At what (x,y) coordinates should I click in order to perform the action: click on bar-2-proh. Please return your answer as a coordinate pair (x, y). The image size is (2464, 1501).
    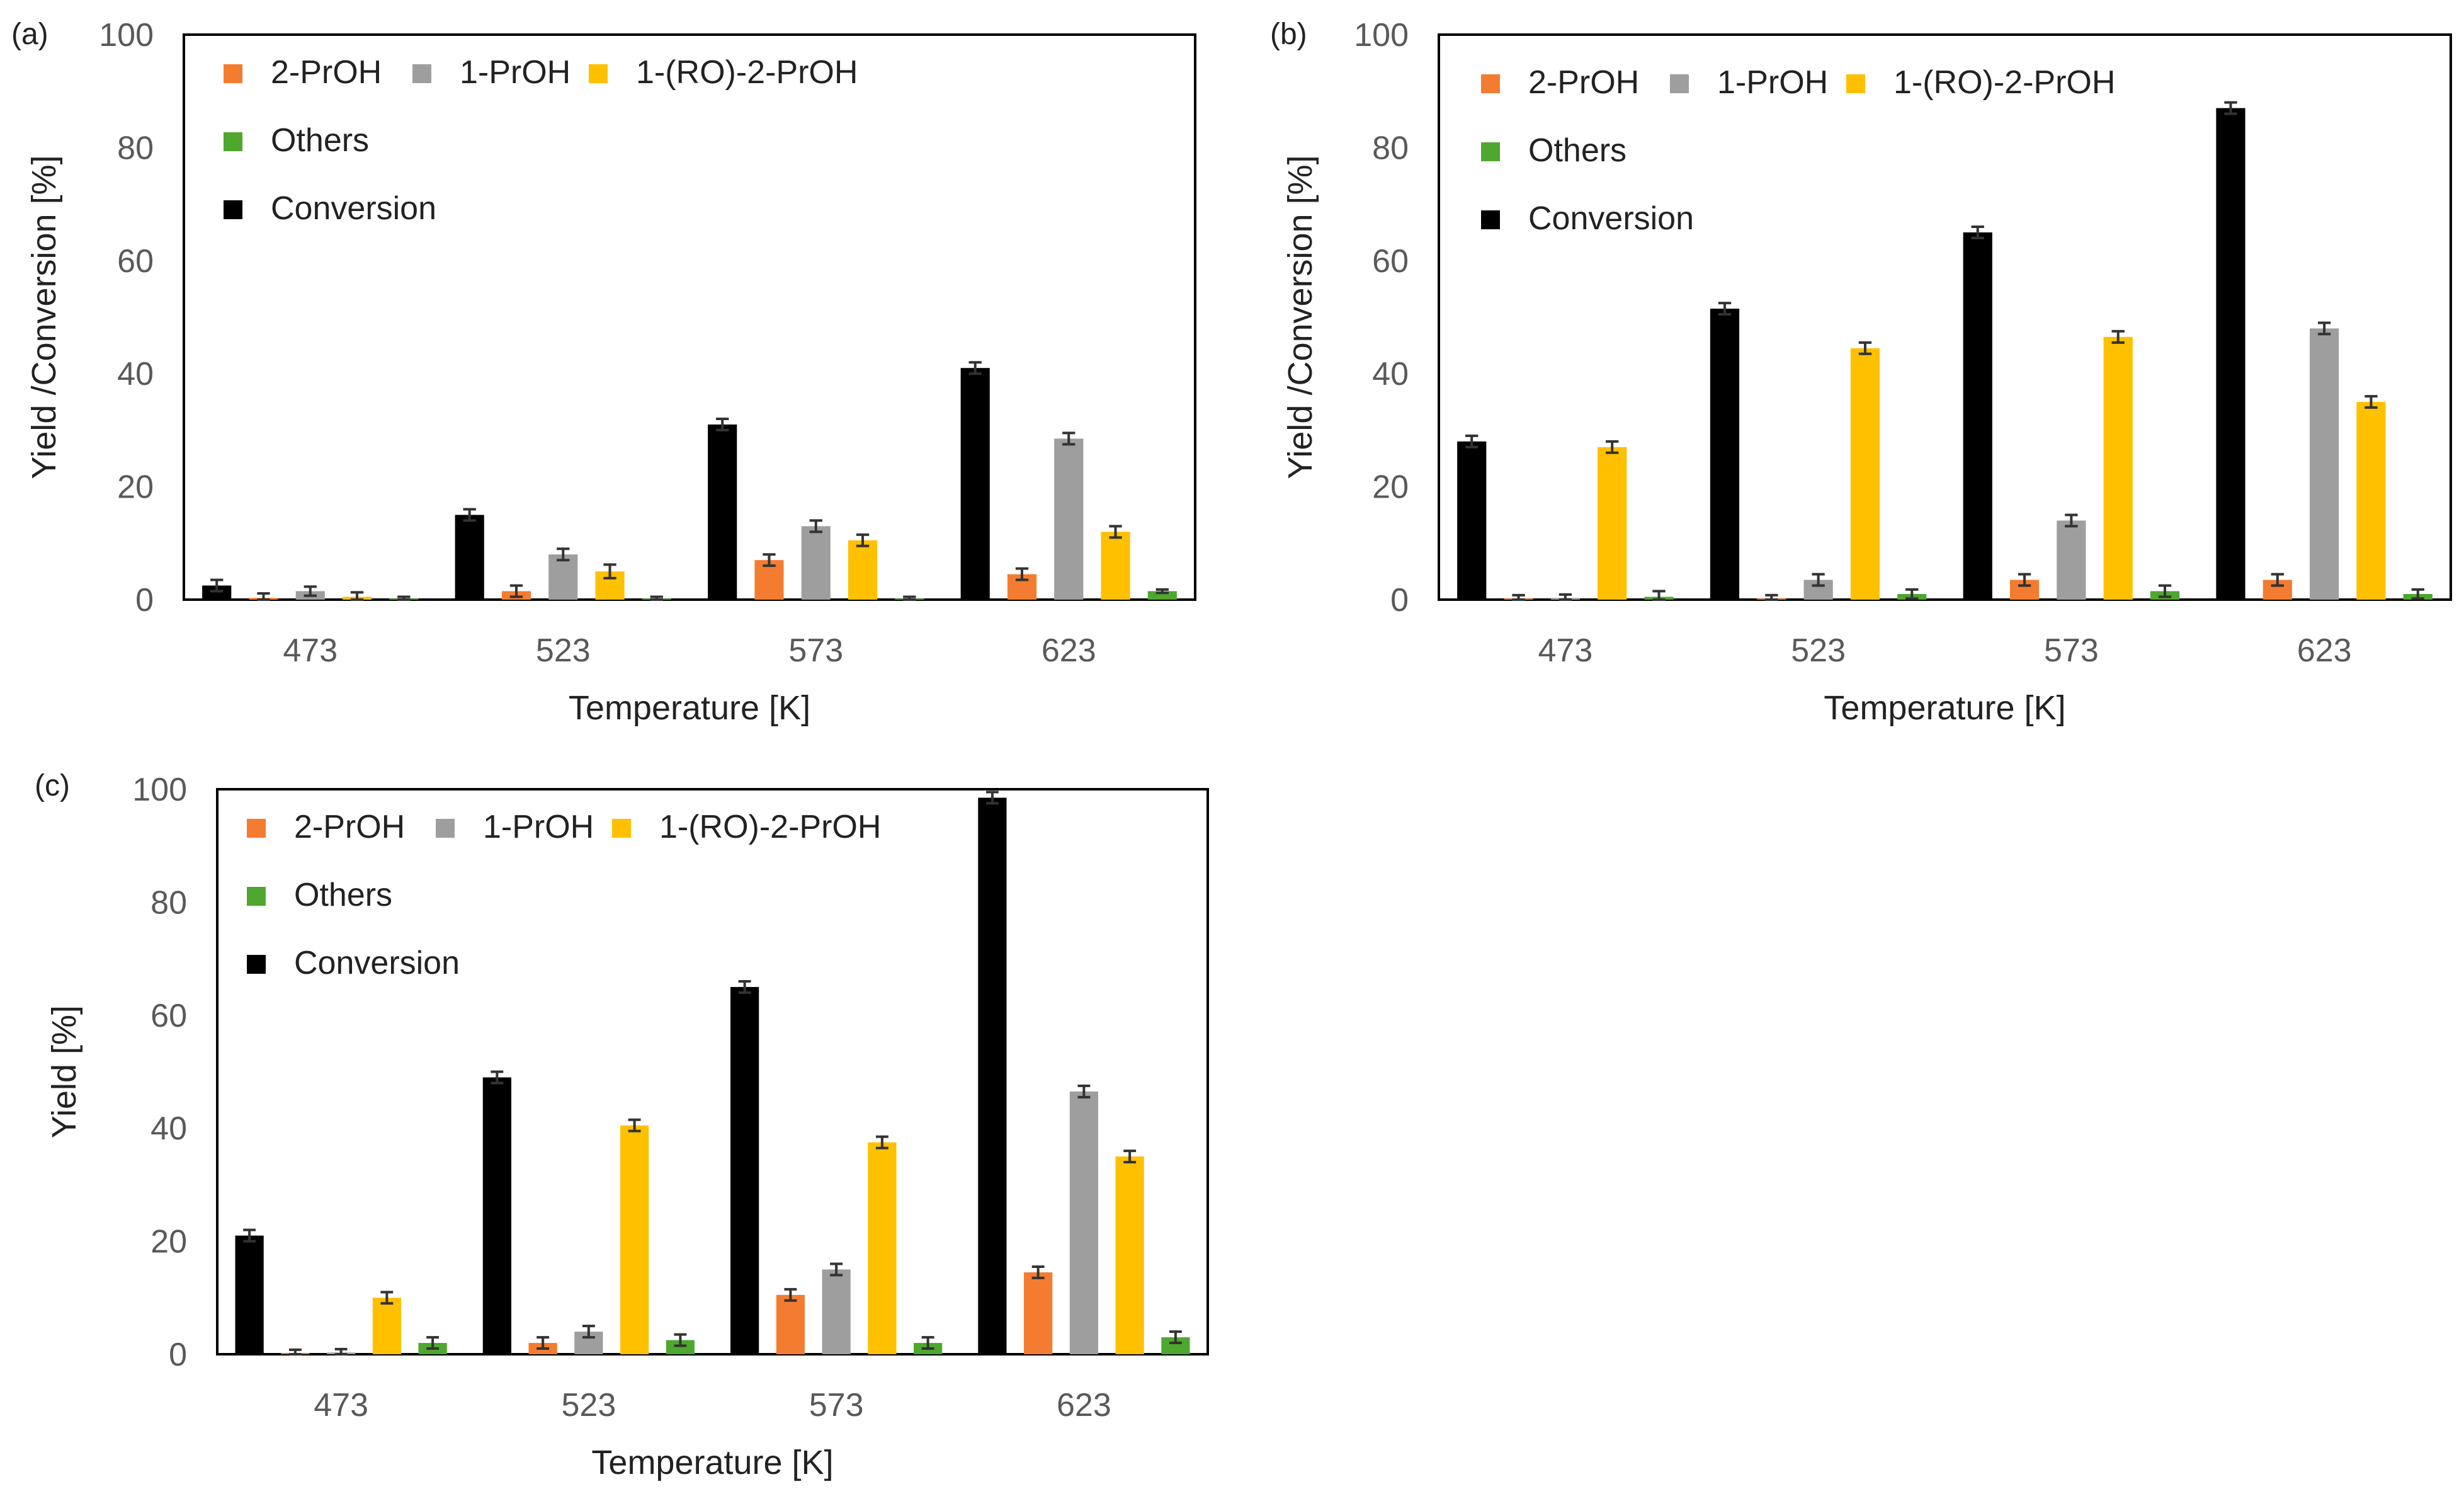
    Looking at the image, I should click on (1039, 1313).